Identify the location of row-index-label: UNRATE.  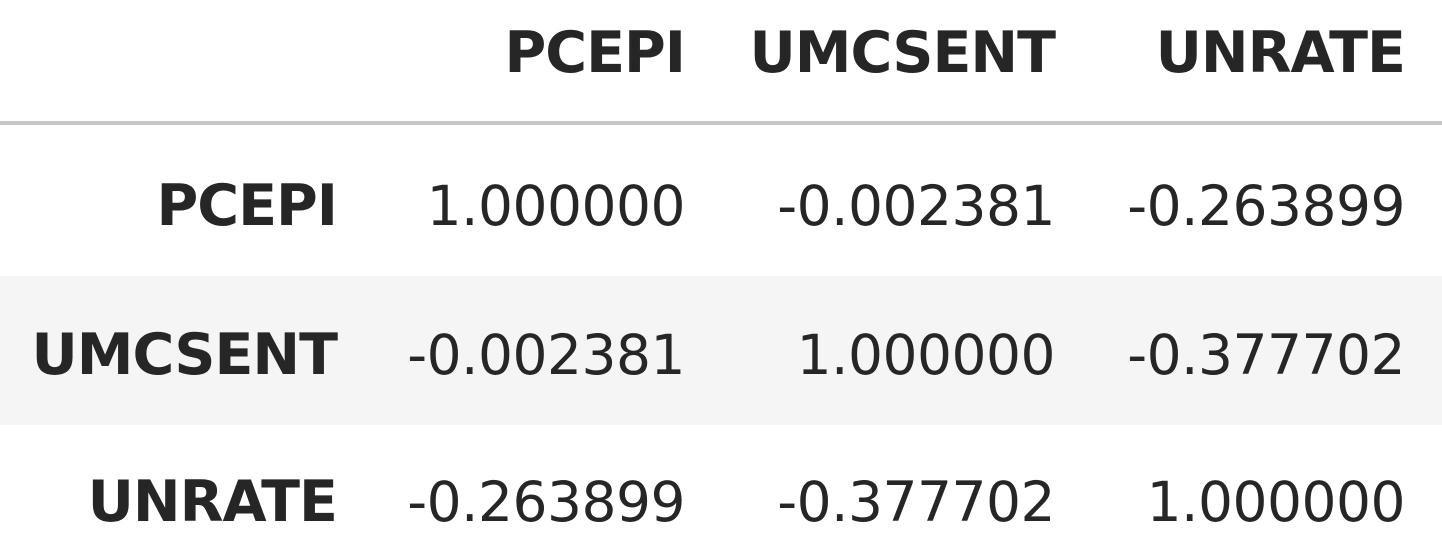
(212, 502).